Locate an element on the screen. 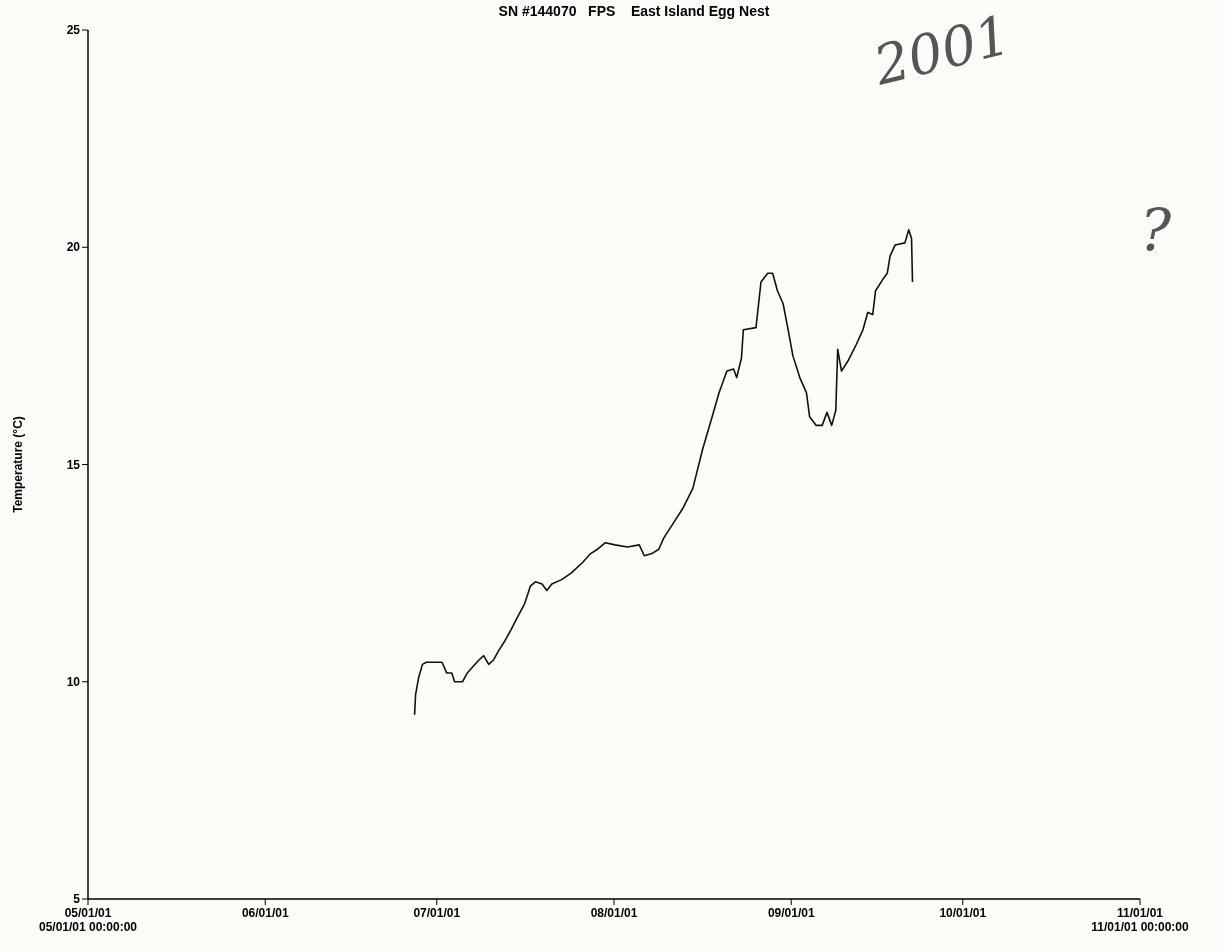 The image size is (1225, 951). chart-title: SN #144070 FPS East Island Egg Nest is located at coordinates (634, 11).